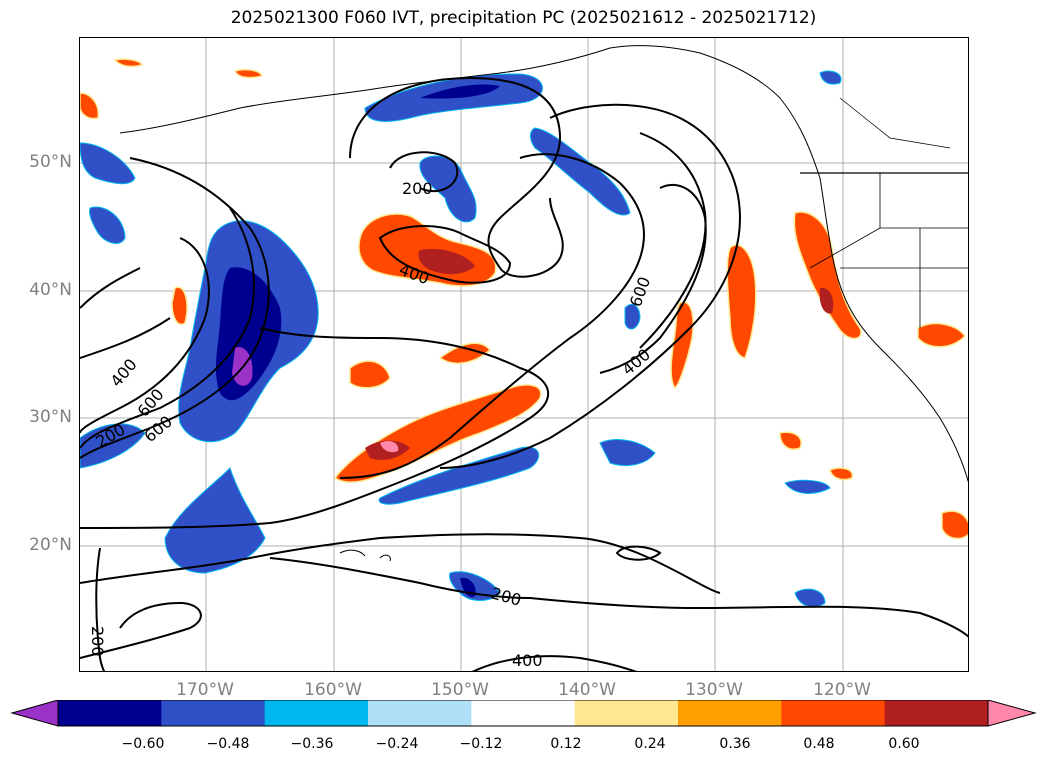  Describe the element at coordinates (312, 744) in the screenshot. I see `colorbar-tick: −0.36` at that location.